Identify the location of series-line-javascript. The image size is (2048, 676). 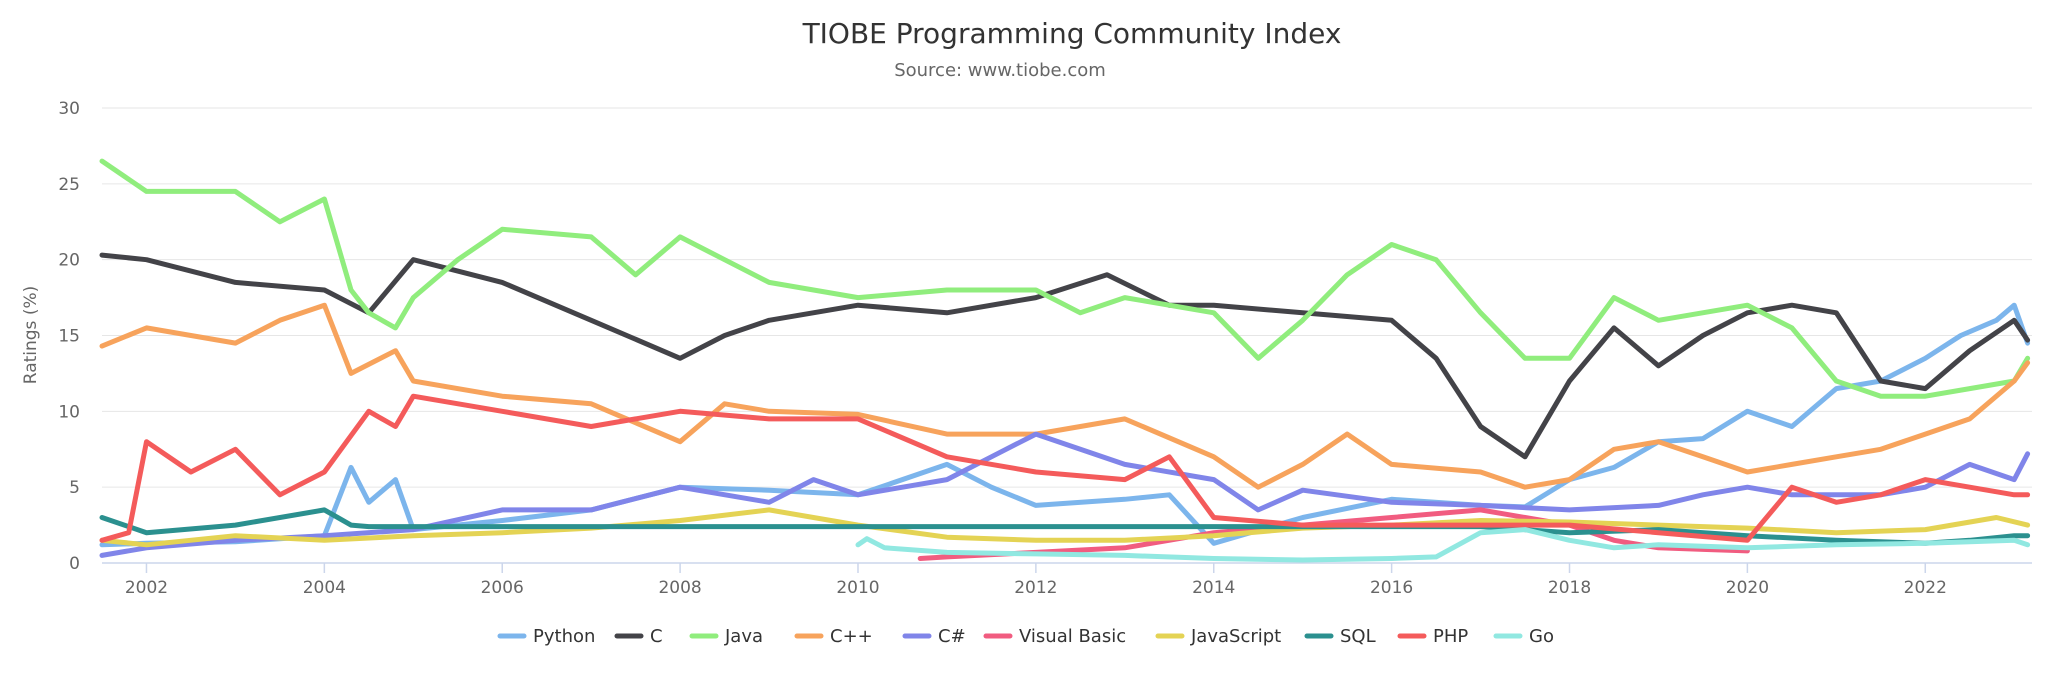
(1065, 527).